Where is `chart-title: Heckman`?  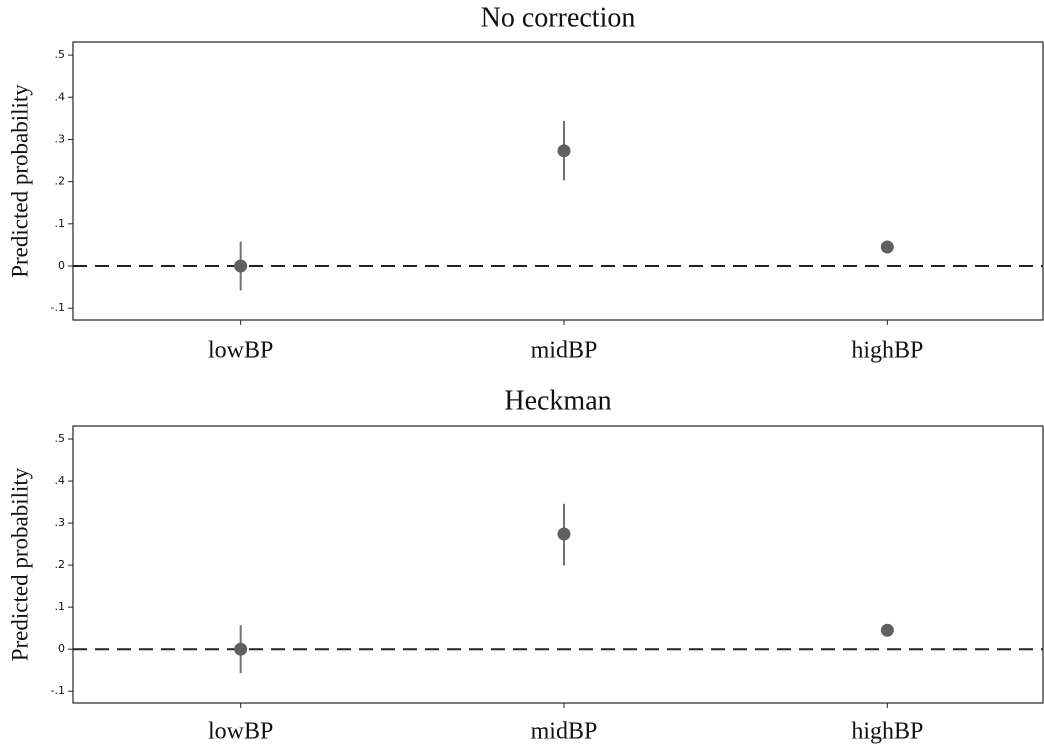
chart-title: Heckman is located at coordinates (557, 400).